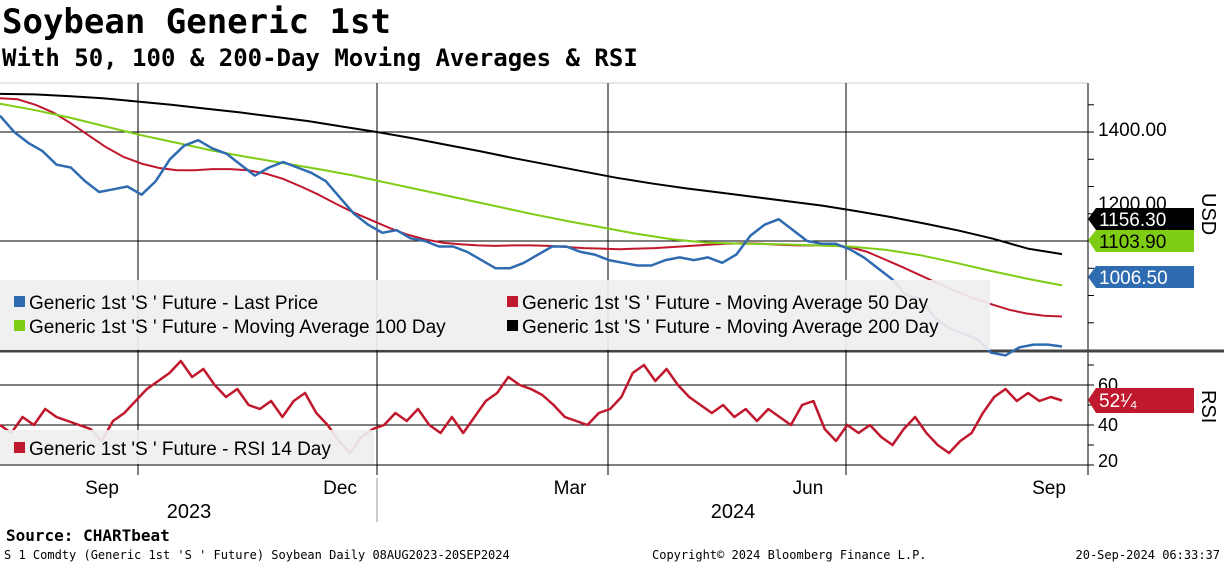 Image resolution: width=1224 pixels, height=566 pixels. Describe the element at coordinates (1208, 406) in the screenshot. I see `y-axis-title-rsi: RSI` at that location.